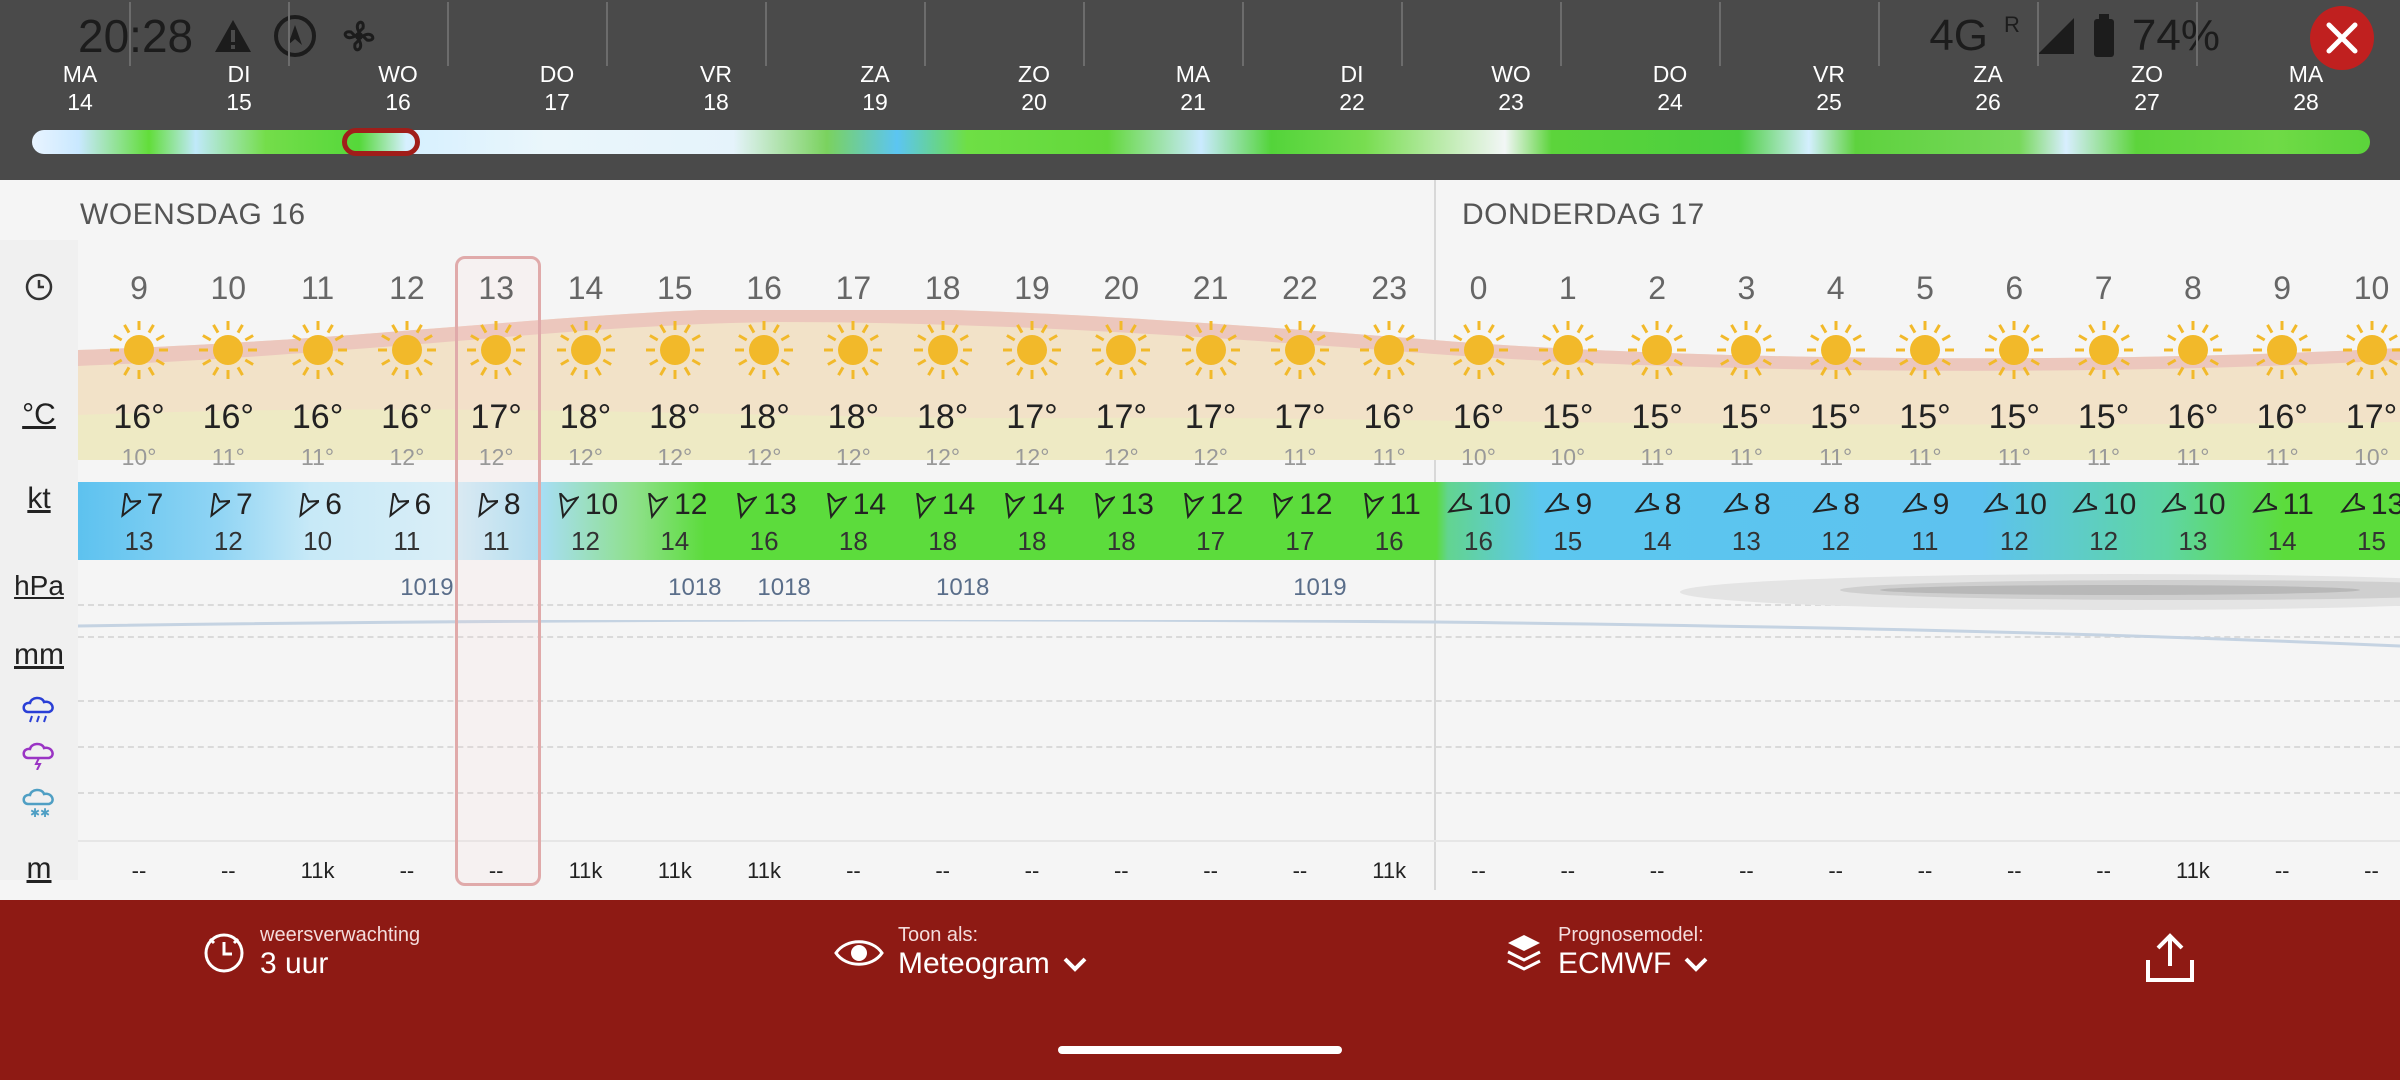 This screenshot has height=1080, width=2400. What do you see at coordinates (381, 142) in the screenshot?
I see `timeline-selection-marker` at bounding box center [381, 142].